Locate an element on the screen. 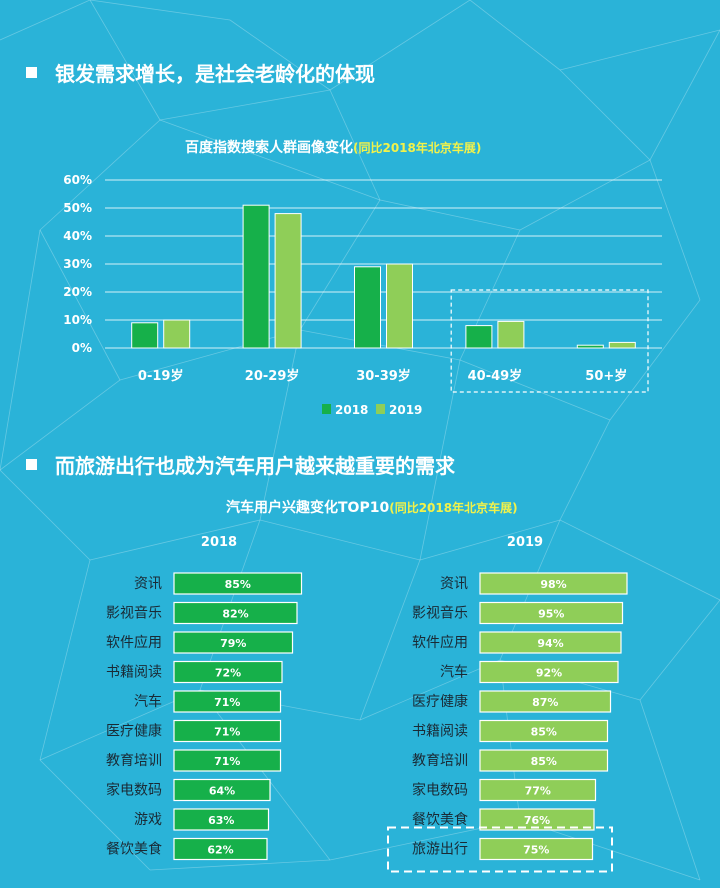 The image size is (720, 888). legend-label: 2019 is located at coordinates (405, 410).